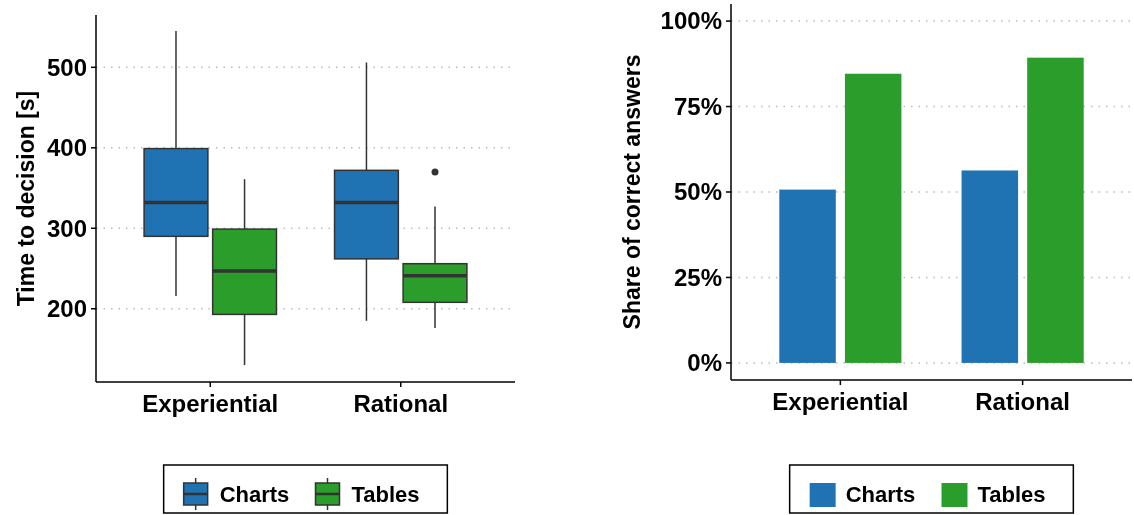 This screenshot has width=1134, height=515. What do you see at coordinates (66, 228) in the screenshot?
I see `y-tick-label: 300` at bounding box center [66, 228].